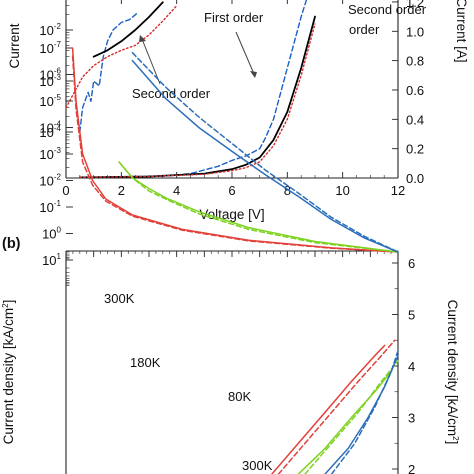 This screenshot has width=474, height=474. I want to click on b-y-tick-label: 10⁻¹, so click(50, 207).